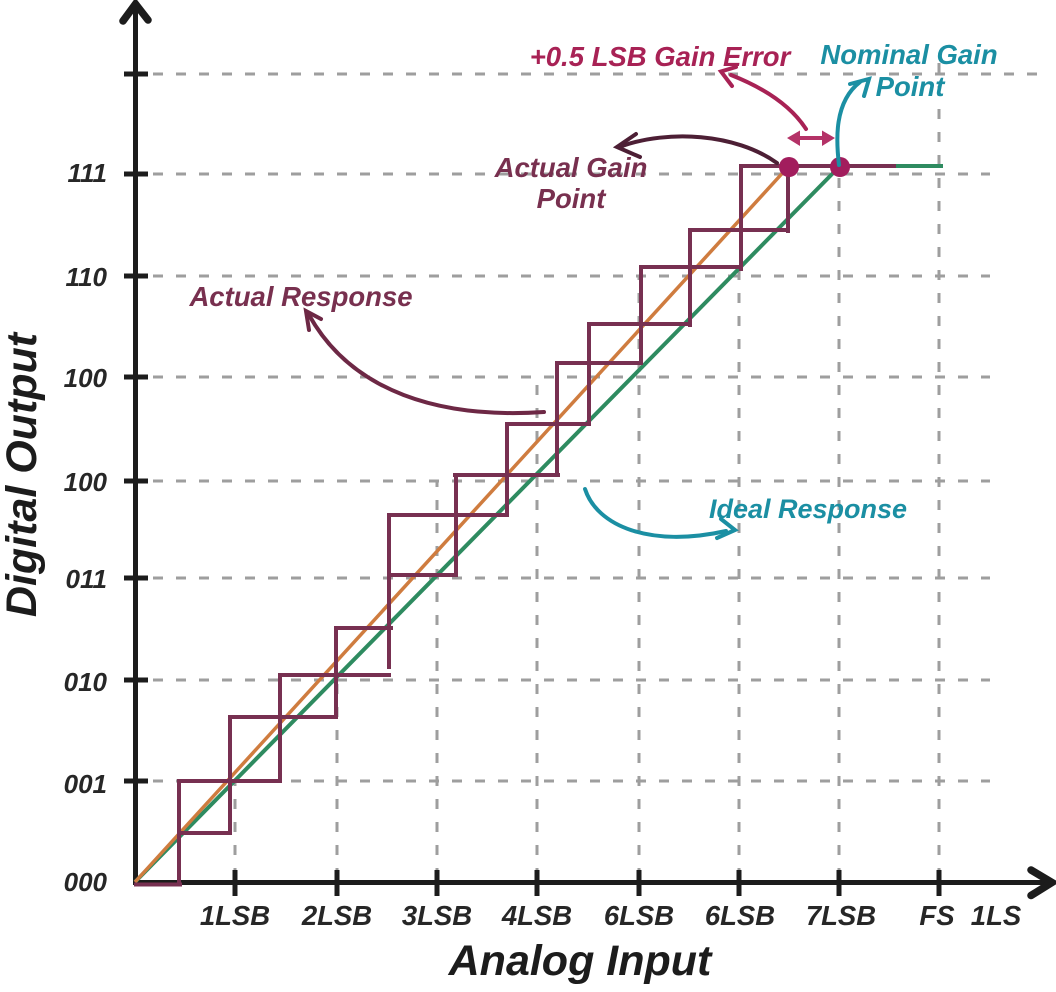  Describe the element at coordinates (235, 915) in the screenshot. I see `svg-text: 1LSB` at that location.